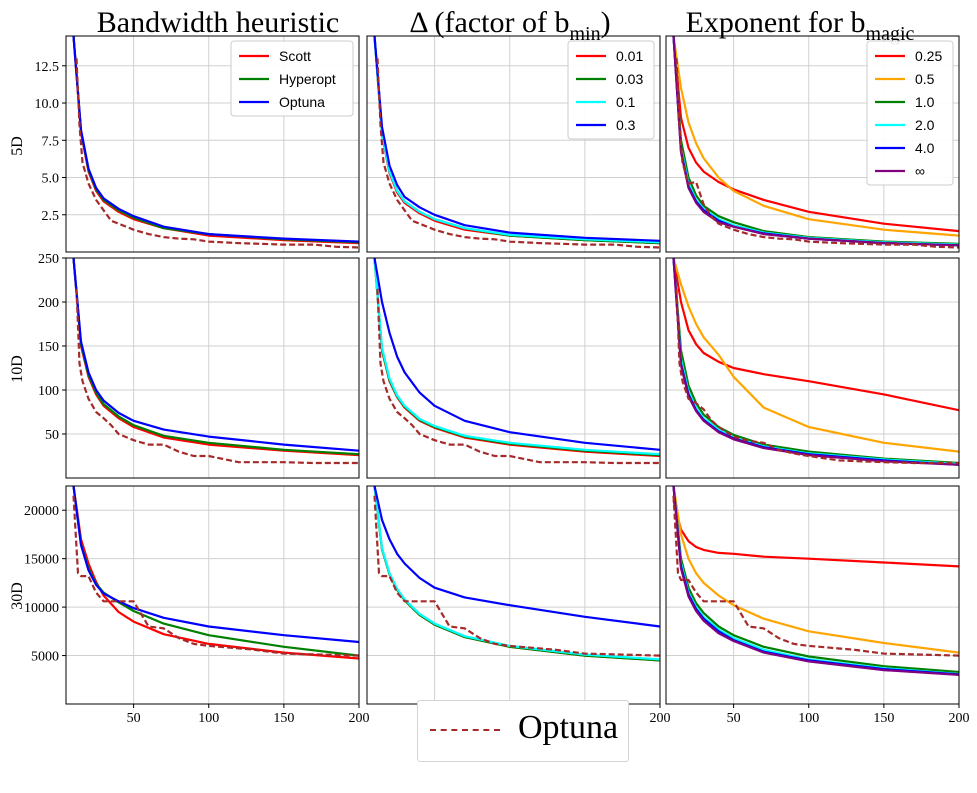 Image resolution: width=977 pixels, height=793 pixels. What do you see at coordinates (17, 596) in the screenshot?
I see `row-label-30d: 30D` at bounding box center [17, 596].